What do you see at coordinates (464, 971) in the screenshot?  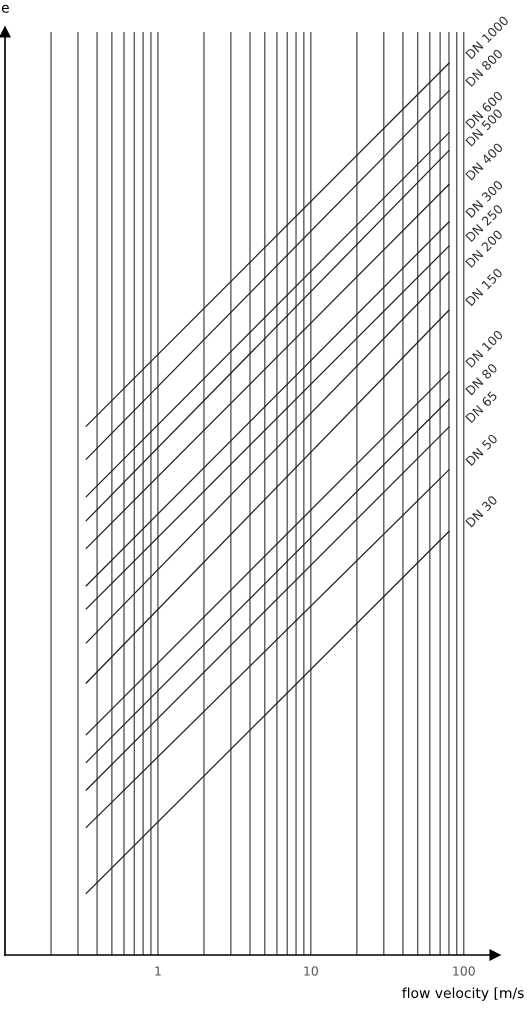 I see `x-tick-label: 100` at bounding box center [464, 971].